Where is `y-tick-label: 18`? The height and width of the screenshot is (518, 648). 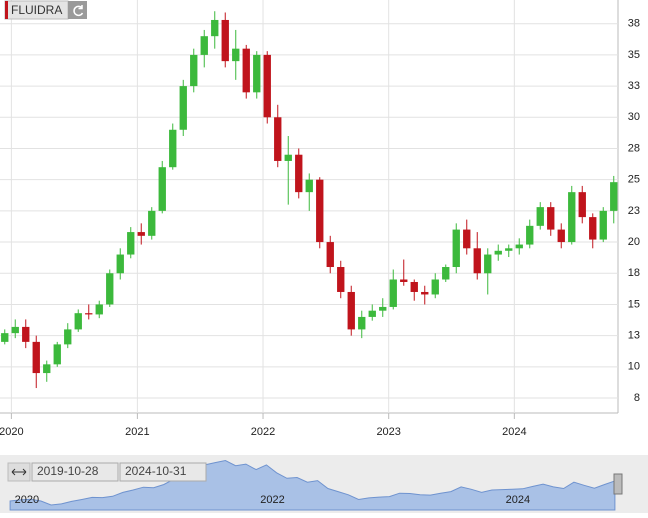
y-tick-label: 18 is located at coordinates (634, 273).